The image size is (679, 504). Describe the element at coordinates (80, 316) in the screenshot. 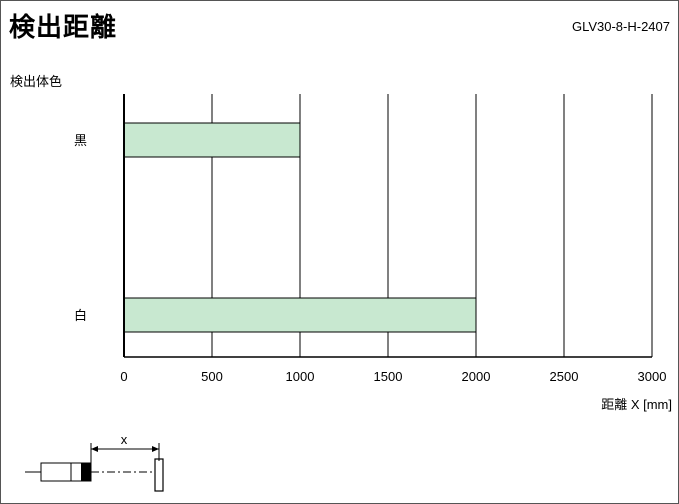

I see `category-label: 白` at that location.